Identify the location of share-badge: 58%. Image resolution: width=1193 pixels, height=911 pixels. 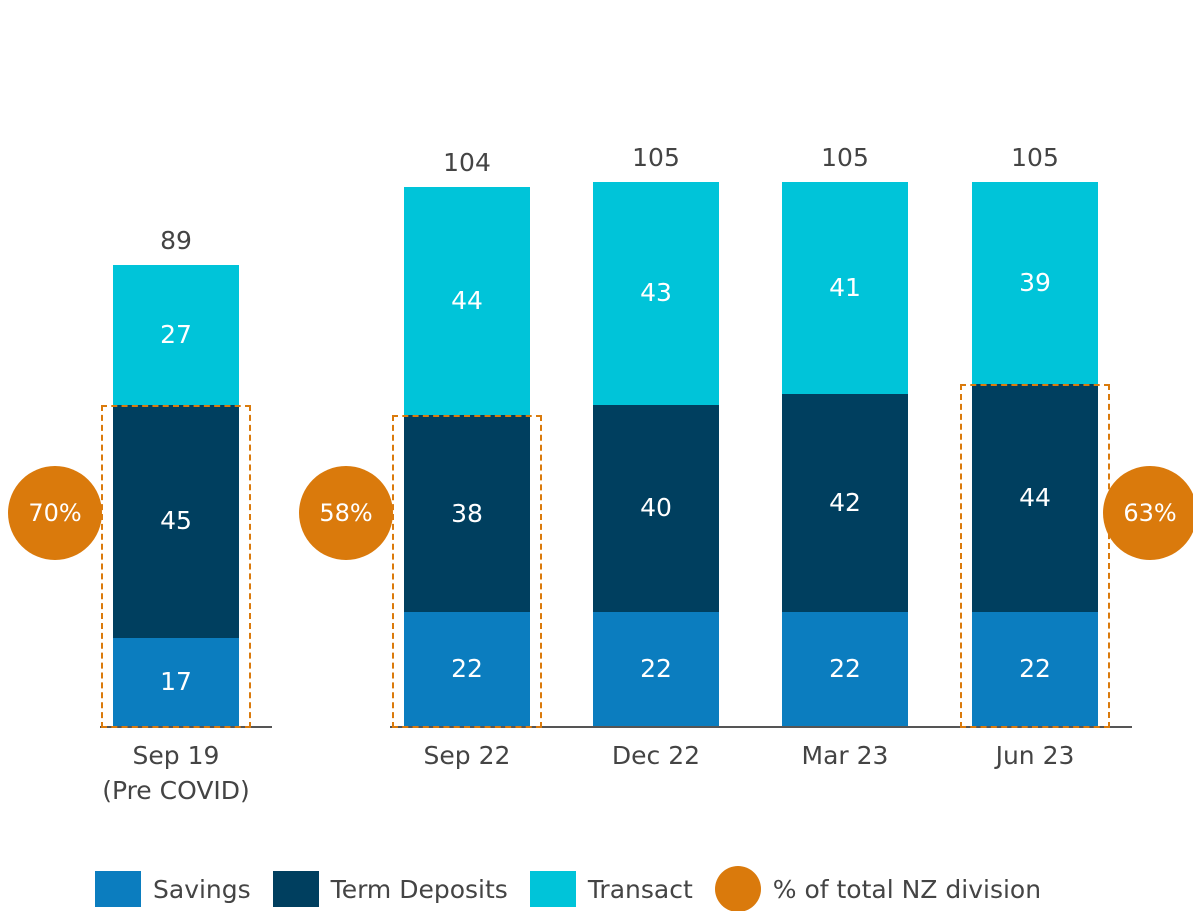
(346, 513).